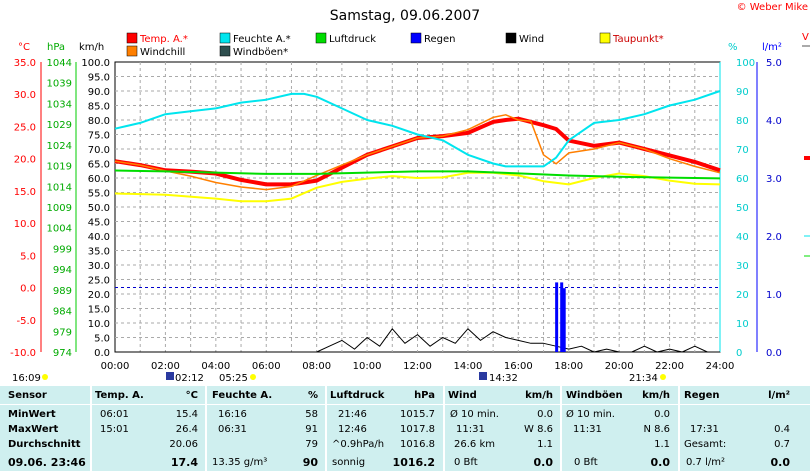 The width and height of the screenshot is (810, 471). Describe the element at coordinates (772, 47) in the screenshot. I see `axis-unit-rain: l/m²` at that location.